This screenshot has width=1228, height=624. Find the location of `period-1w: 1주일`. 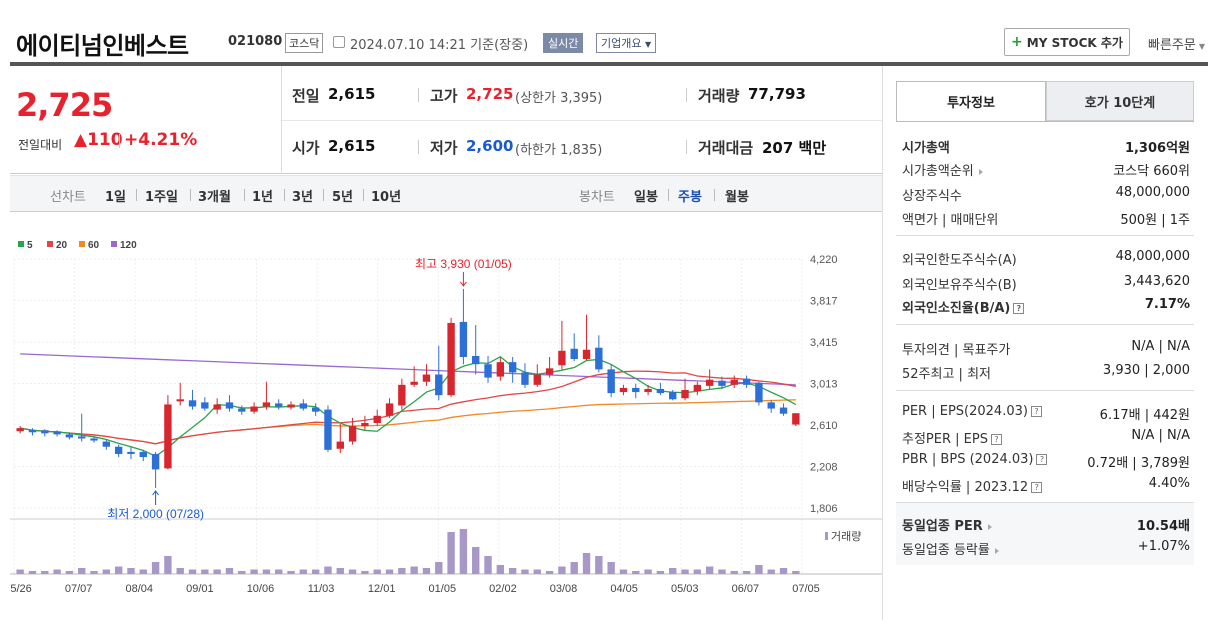

period-1w: 1주일 is located at coordinates (161, 197).